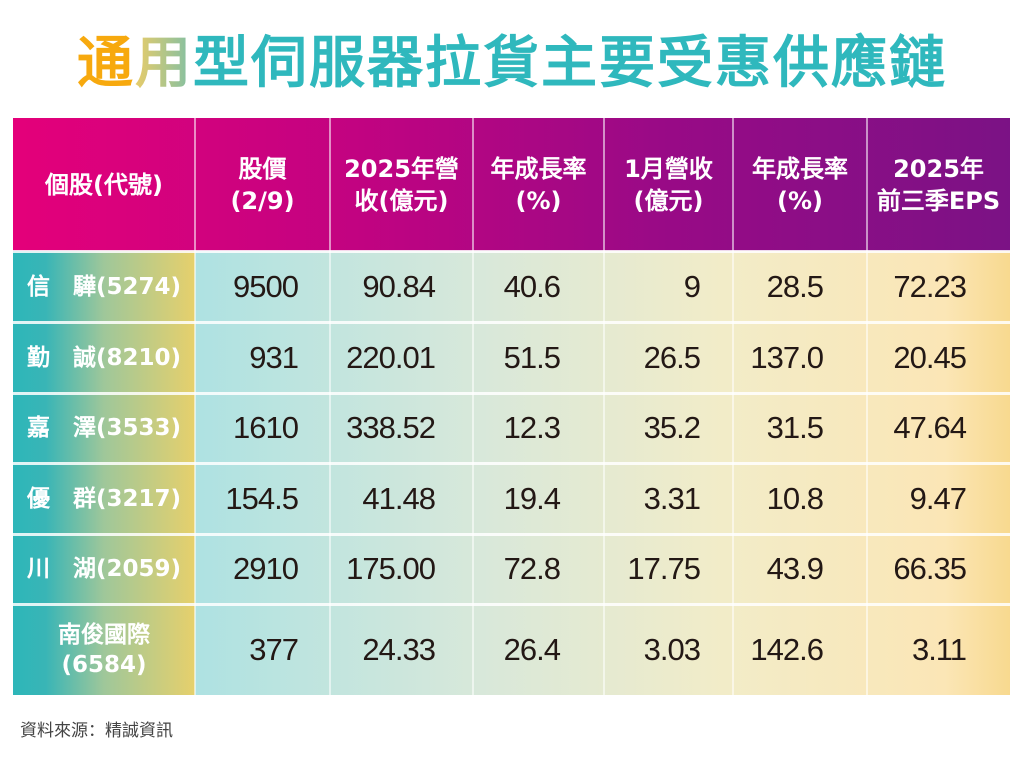 The height and width of the screenshot is (767, 1024). Describe the element at coordinates (672, 498) in the screenshot. I see `row-3-revjan: 3.31` at that location.